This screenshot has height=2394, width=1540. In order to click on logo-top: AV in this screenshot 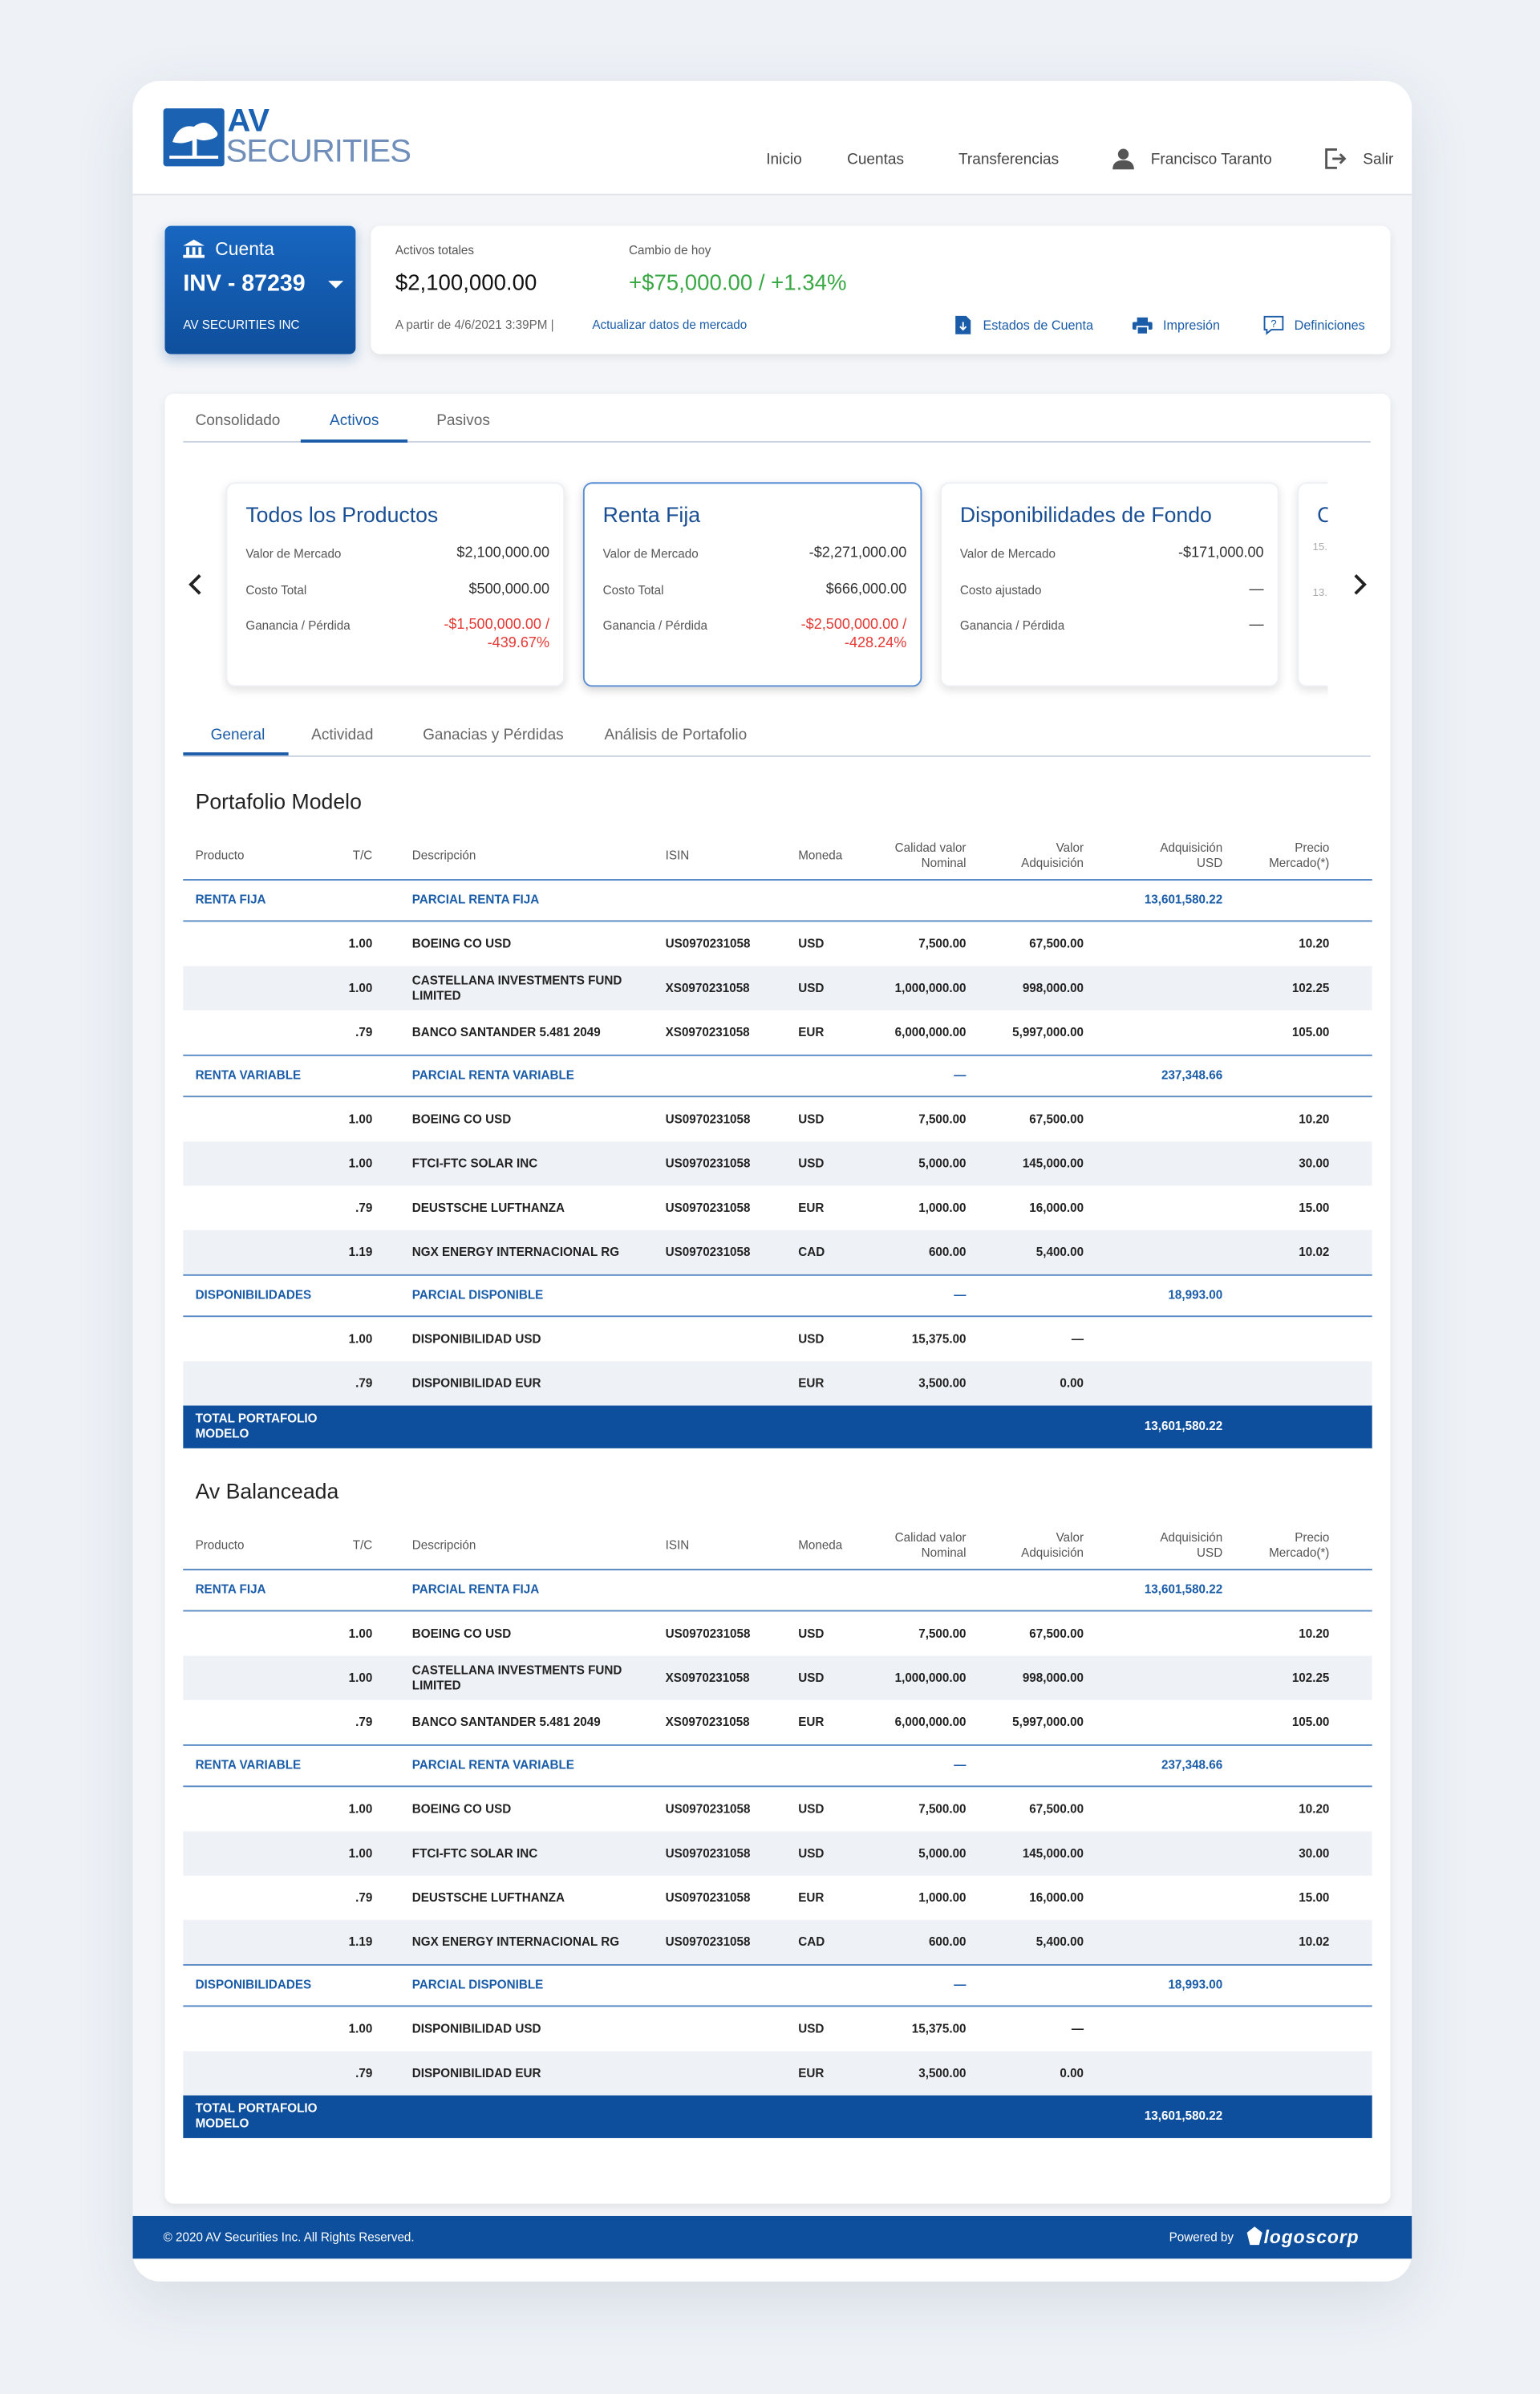, I will do `click(248, 121)`.